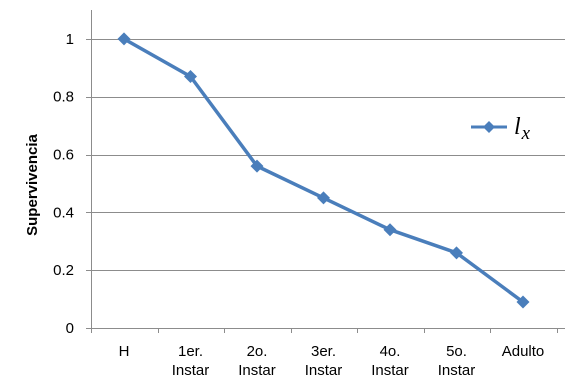 The height and width of the screenshot is (385, 565). Describe the element at coordinates (457, 361) in the screenshot. I see `x-tick-label: 5o. Instar` at that location.